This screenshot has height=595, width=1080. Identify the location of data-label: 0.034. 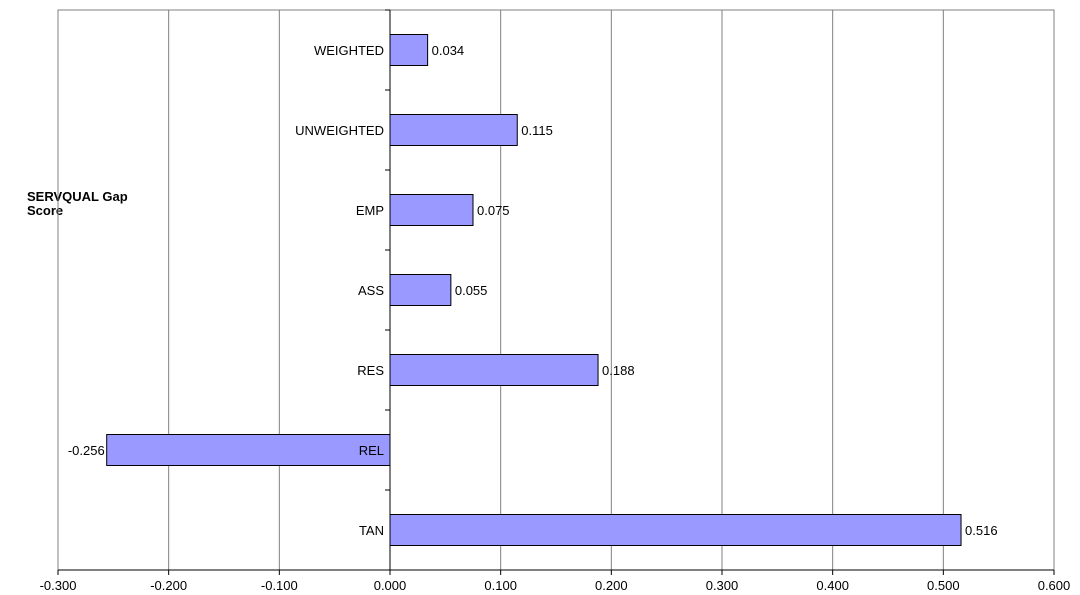
(448, 50).